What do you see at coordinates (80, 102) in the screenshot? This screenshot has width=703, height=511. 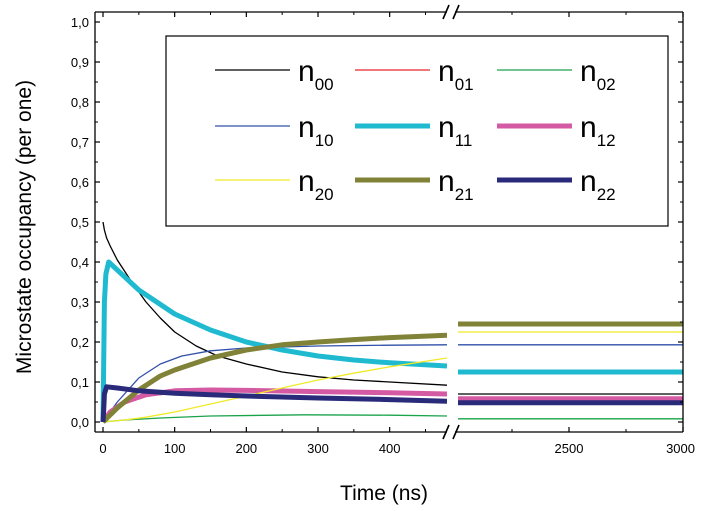 I see `y-tick-label: 0,8` at bounding box center [80, 102].